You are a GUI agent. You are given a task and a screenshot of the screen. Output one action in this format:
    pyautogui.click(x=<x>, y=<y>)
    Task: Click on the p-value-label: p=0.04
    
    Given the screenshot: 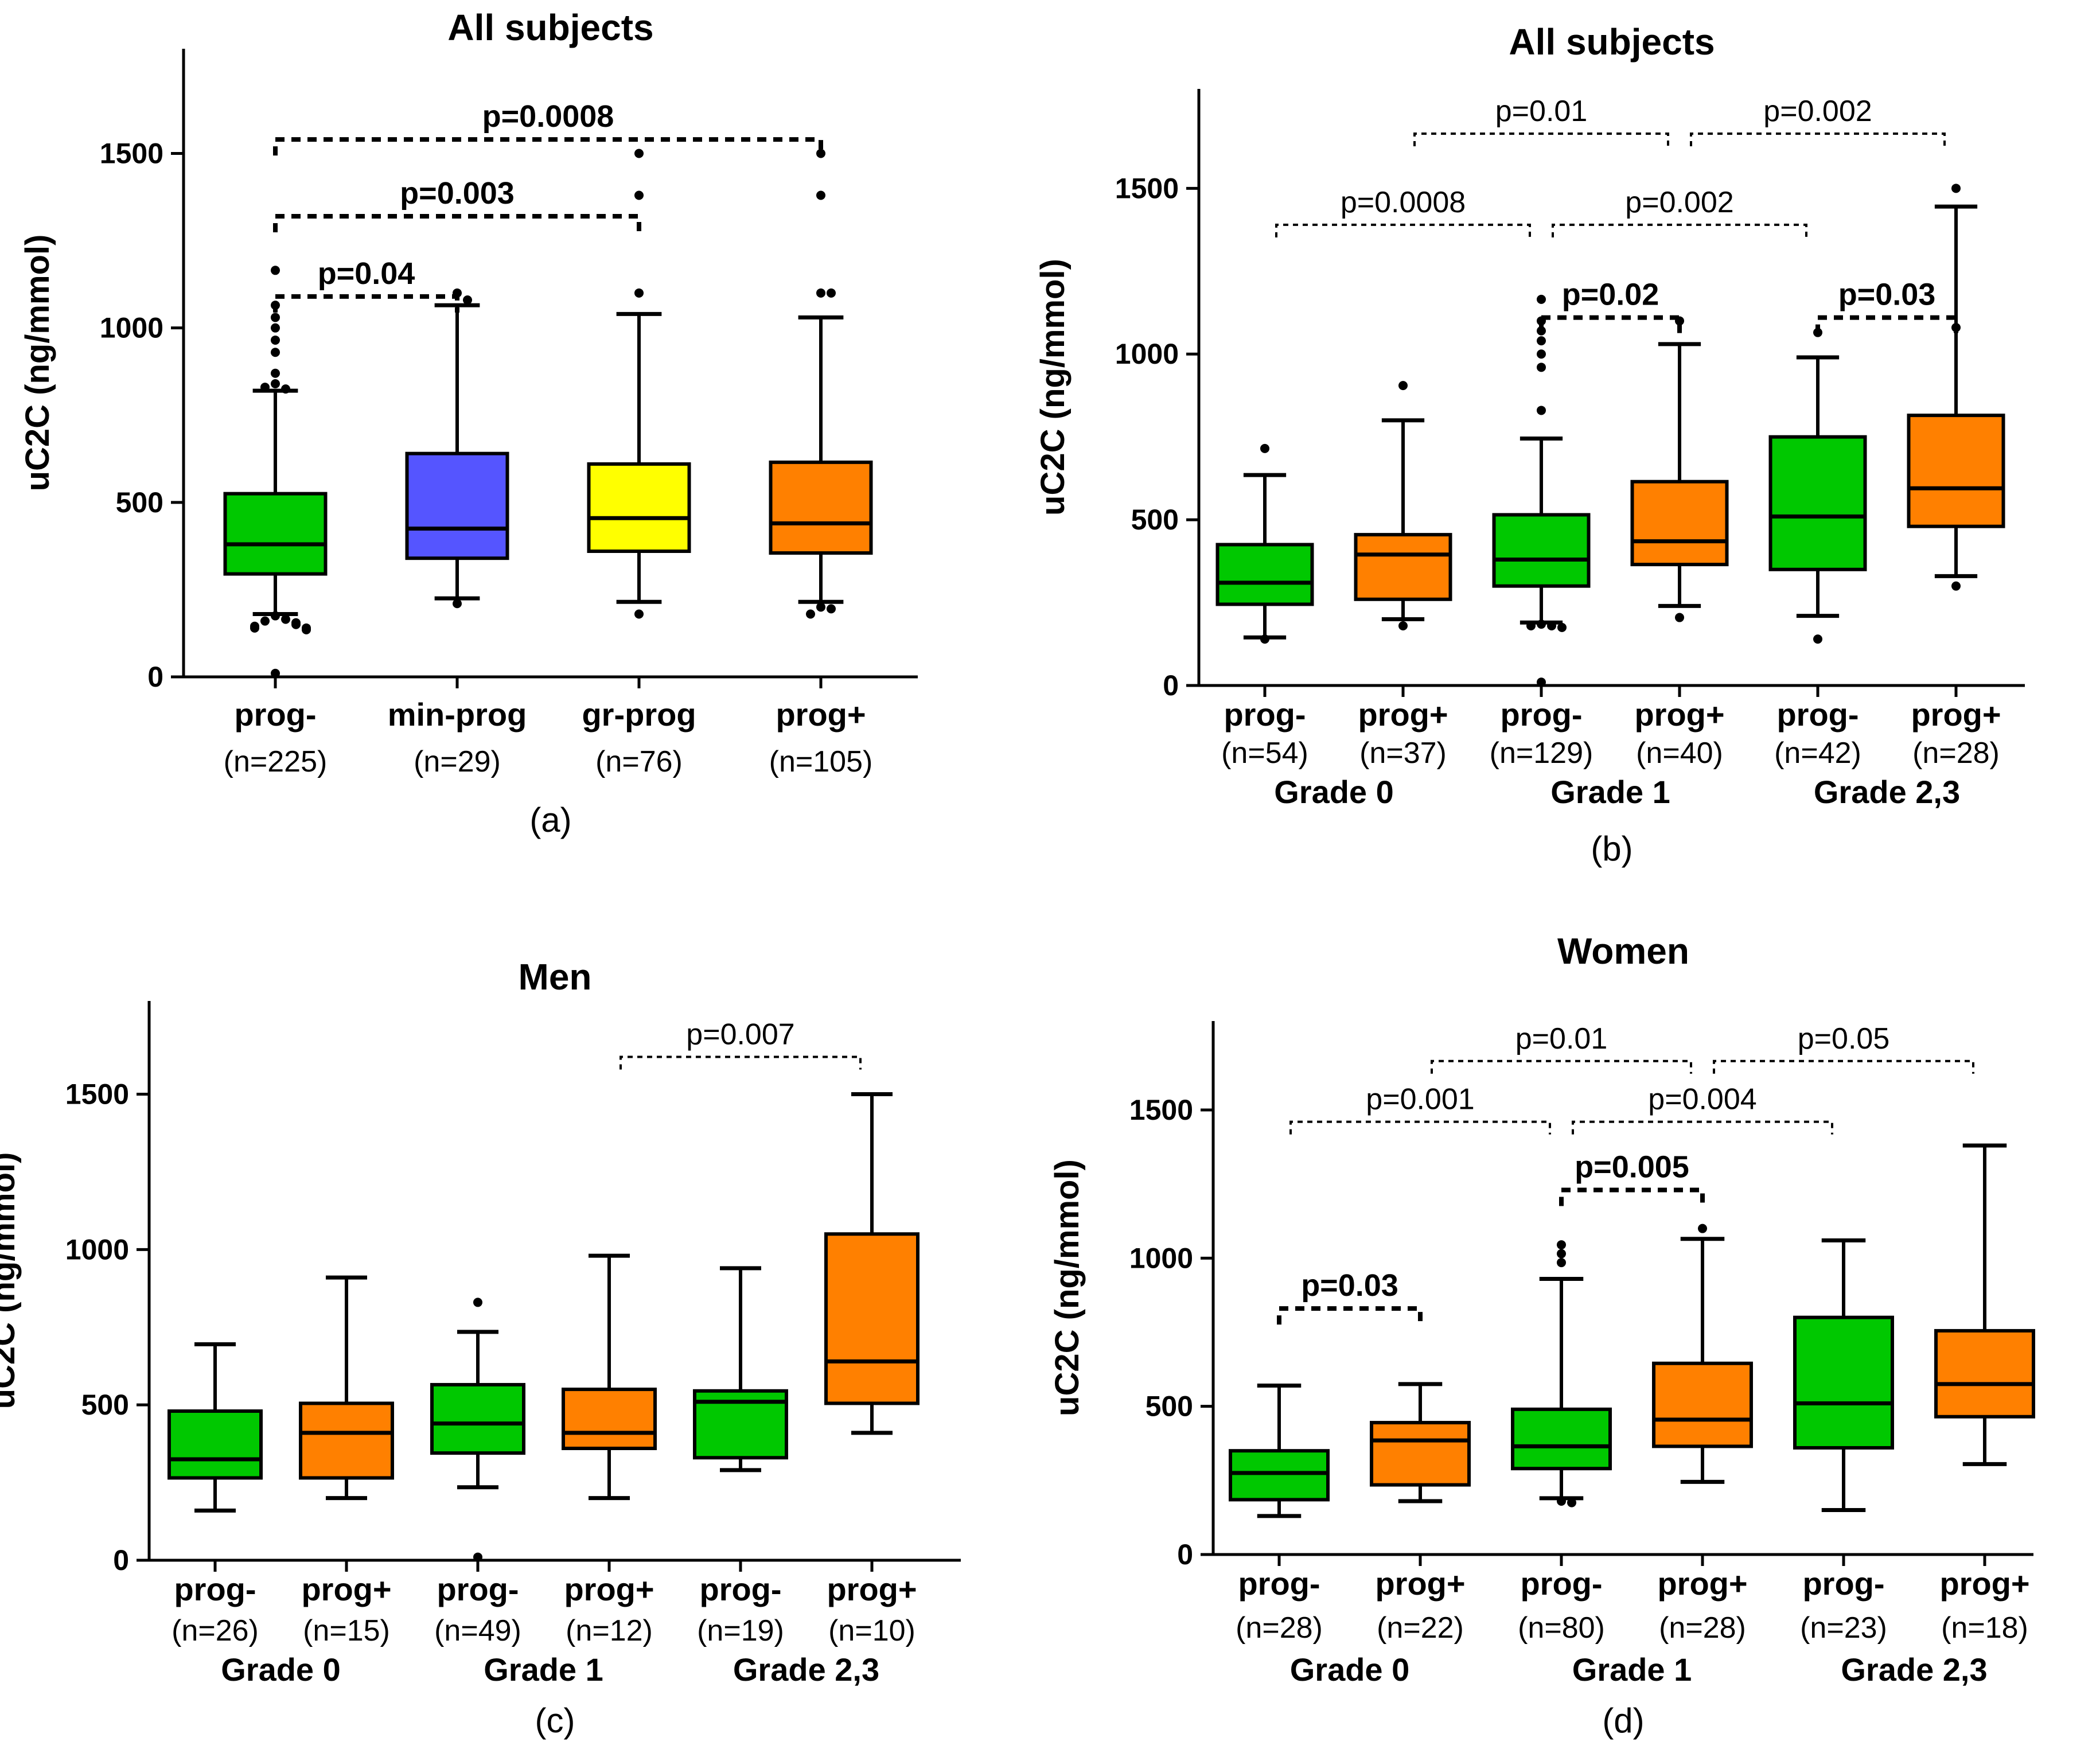 What is the action you would take?
    pyautogui.click(x=367, y=273)
    